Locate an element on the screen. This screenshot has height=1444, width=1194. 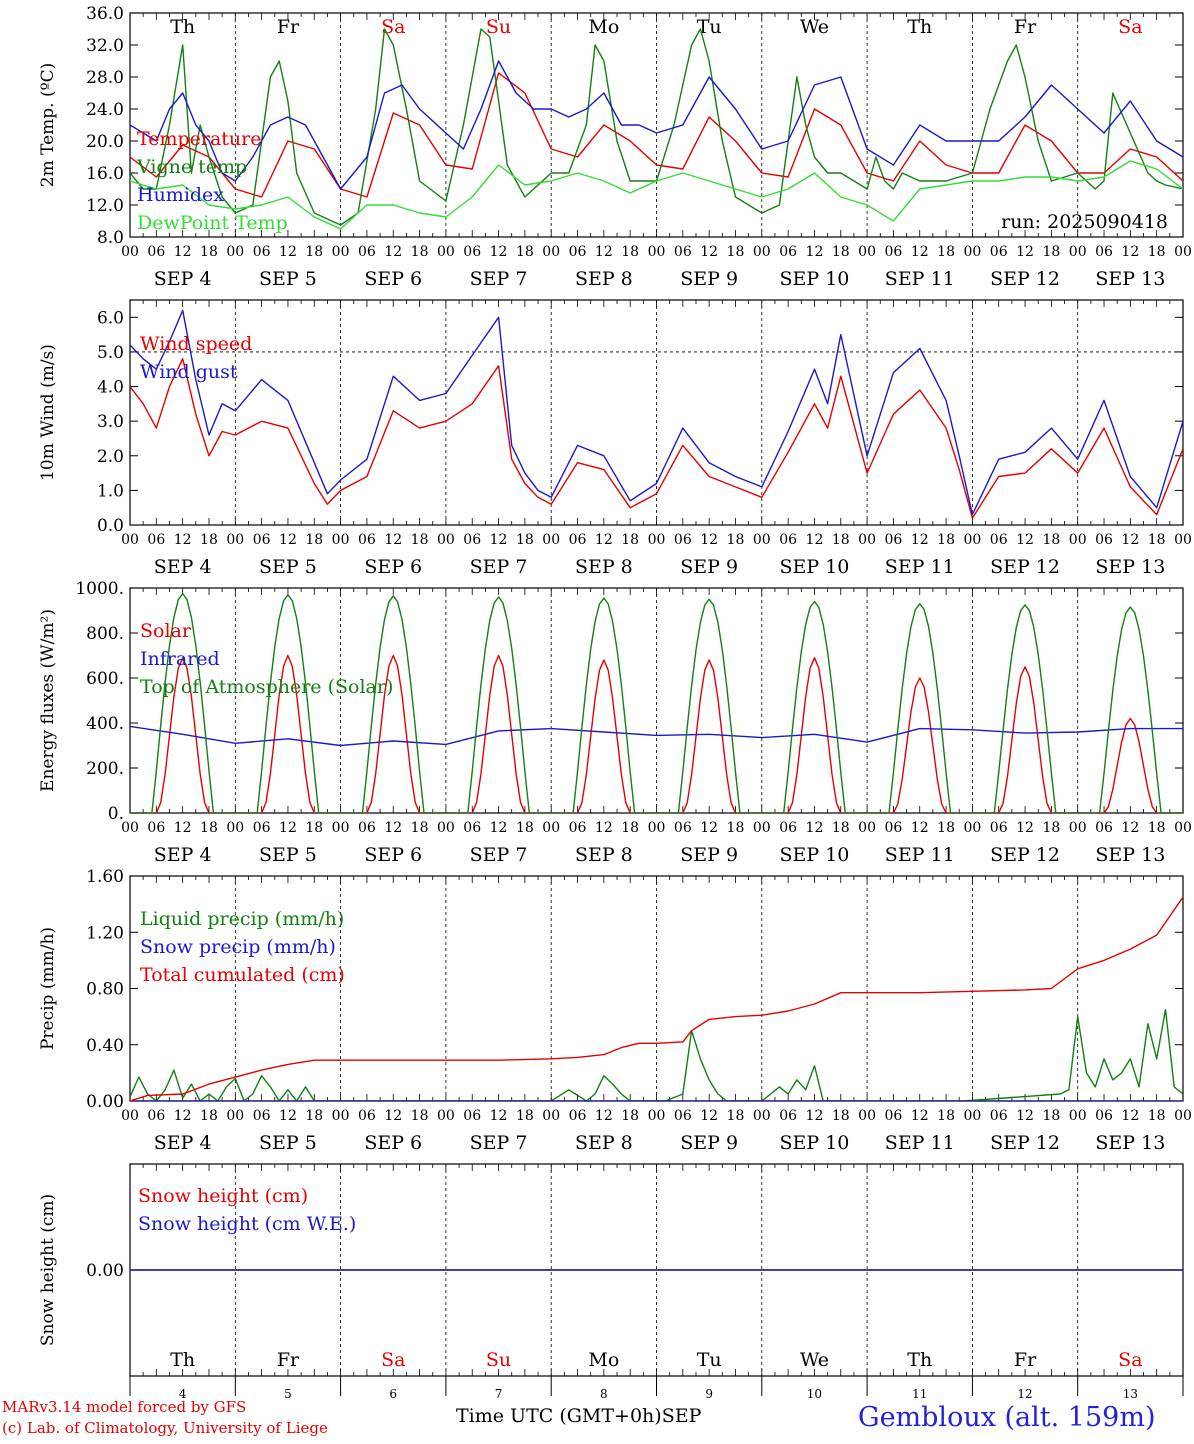
legend-entry: Snow height (cm) is located at coordinates (223, 1196).